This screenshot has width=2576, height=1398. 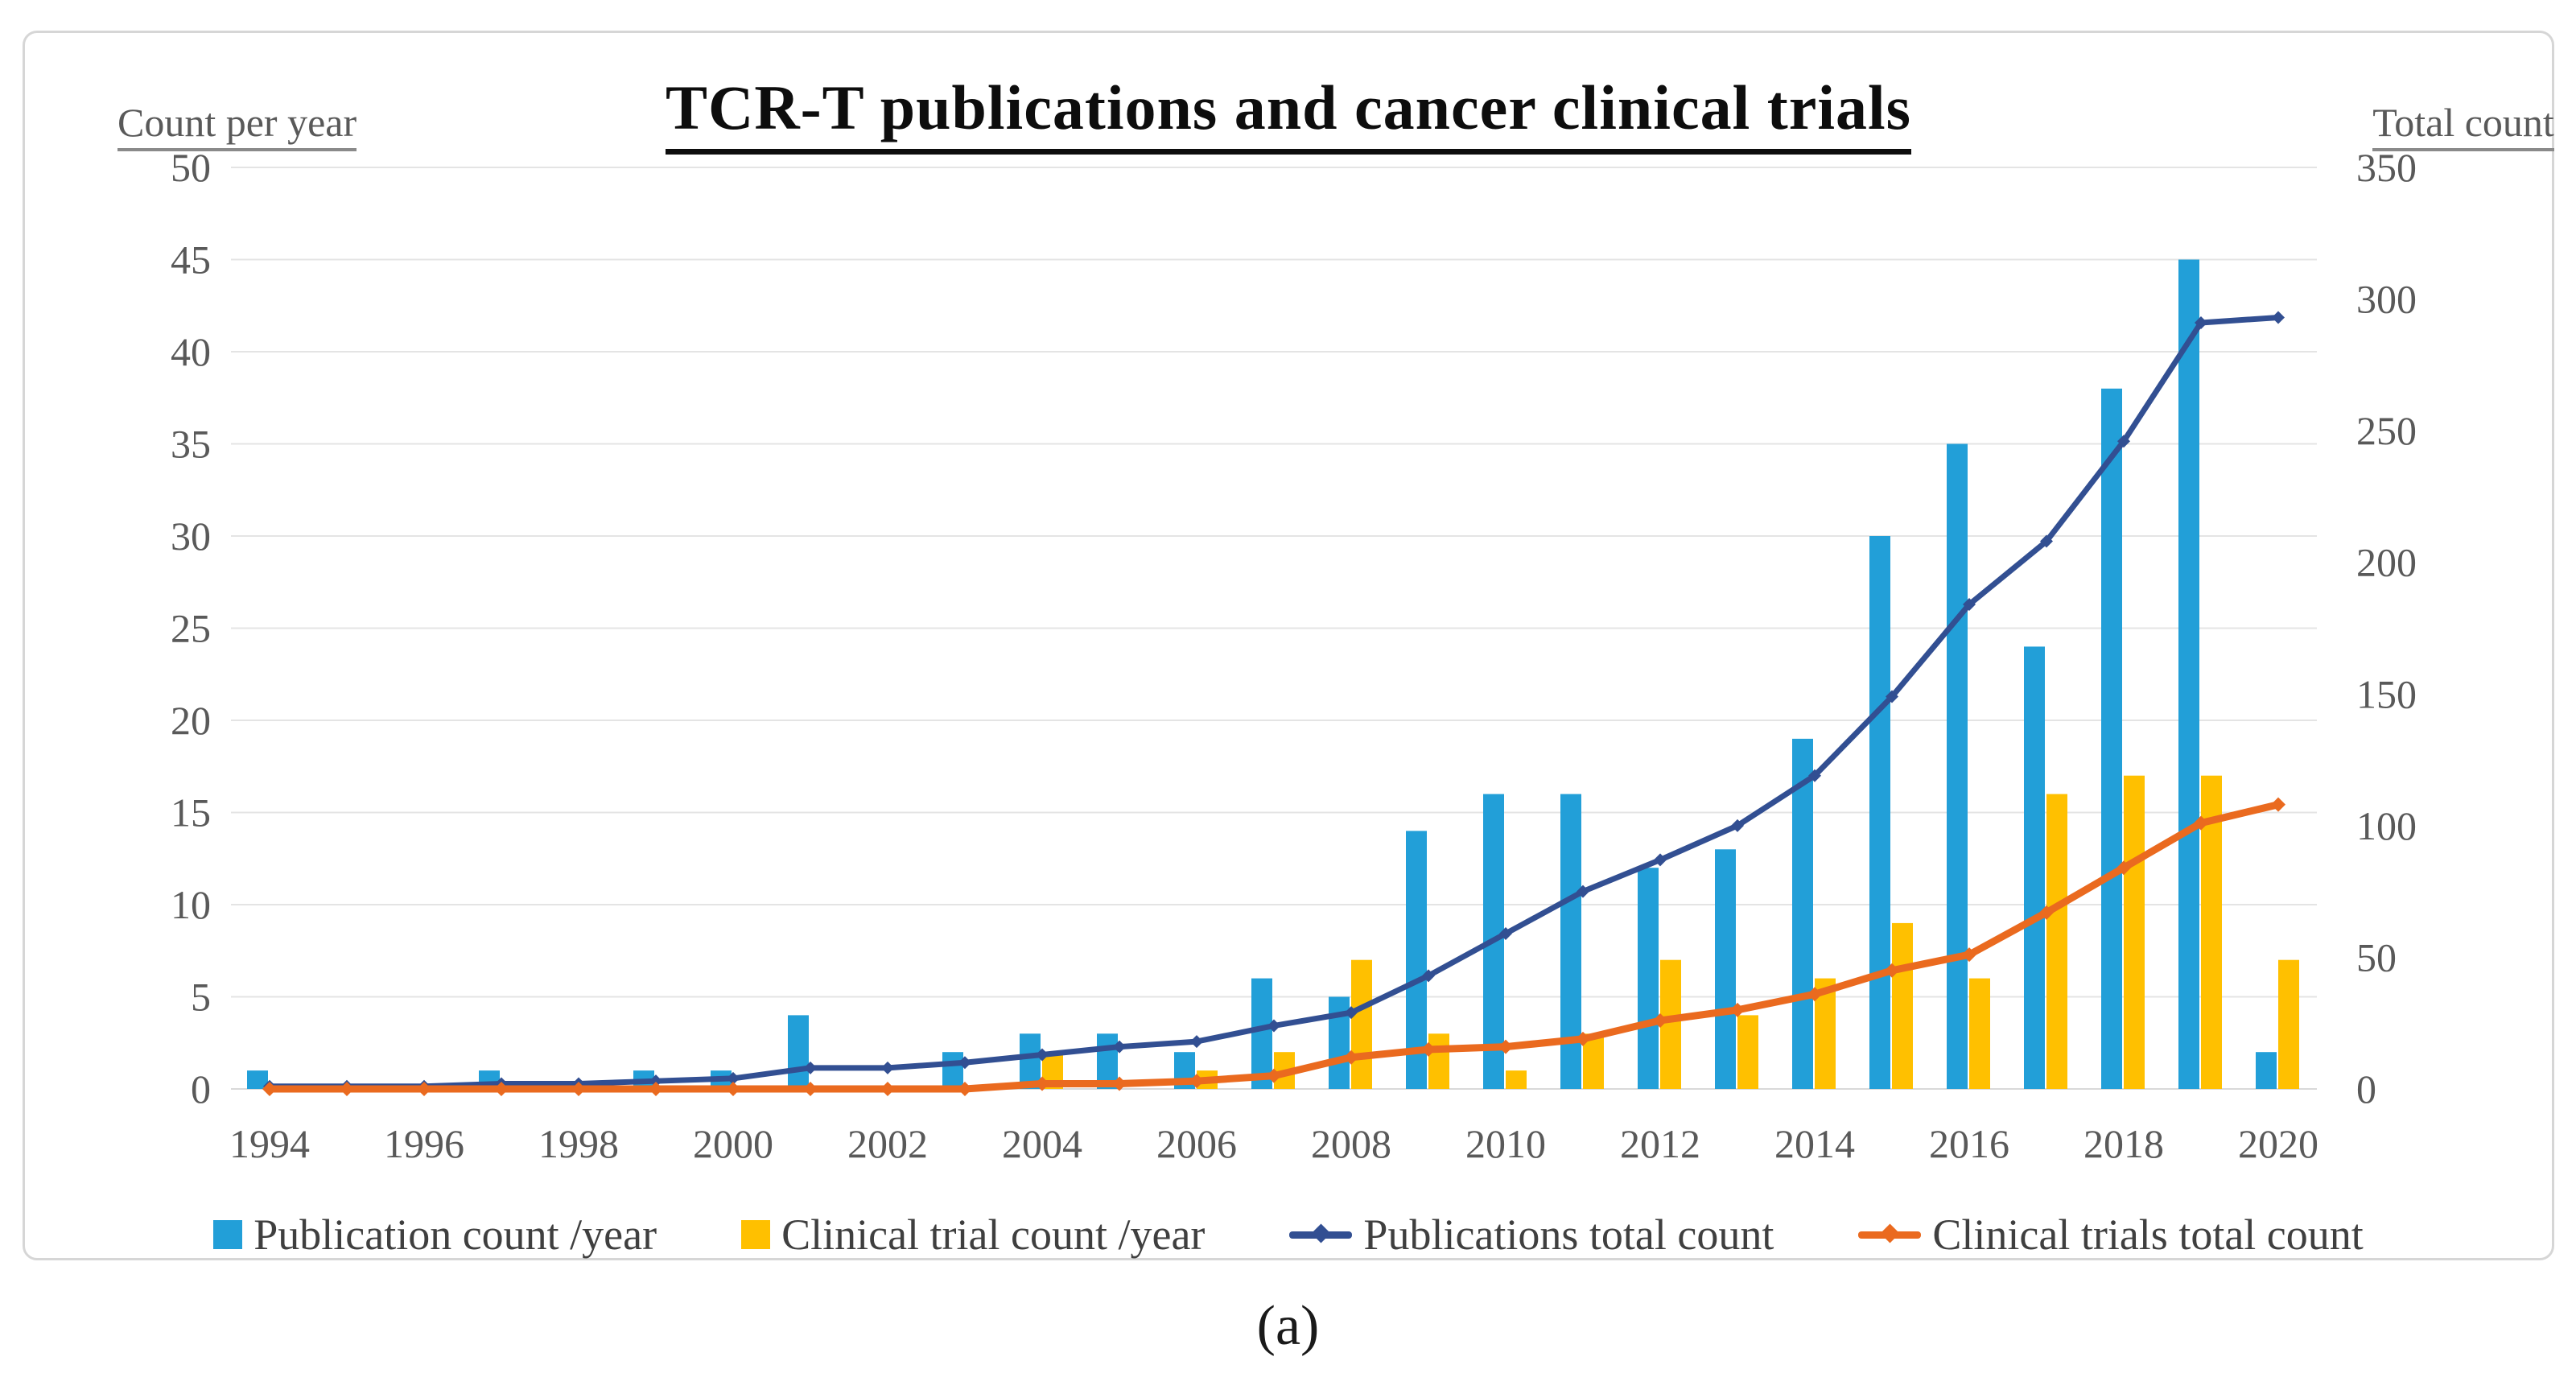 What do you see at coordinates (1902, 1005) in the screenshot?
I see `bar-clinical-trials-2015` at bounding box center [1902, 1005].